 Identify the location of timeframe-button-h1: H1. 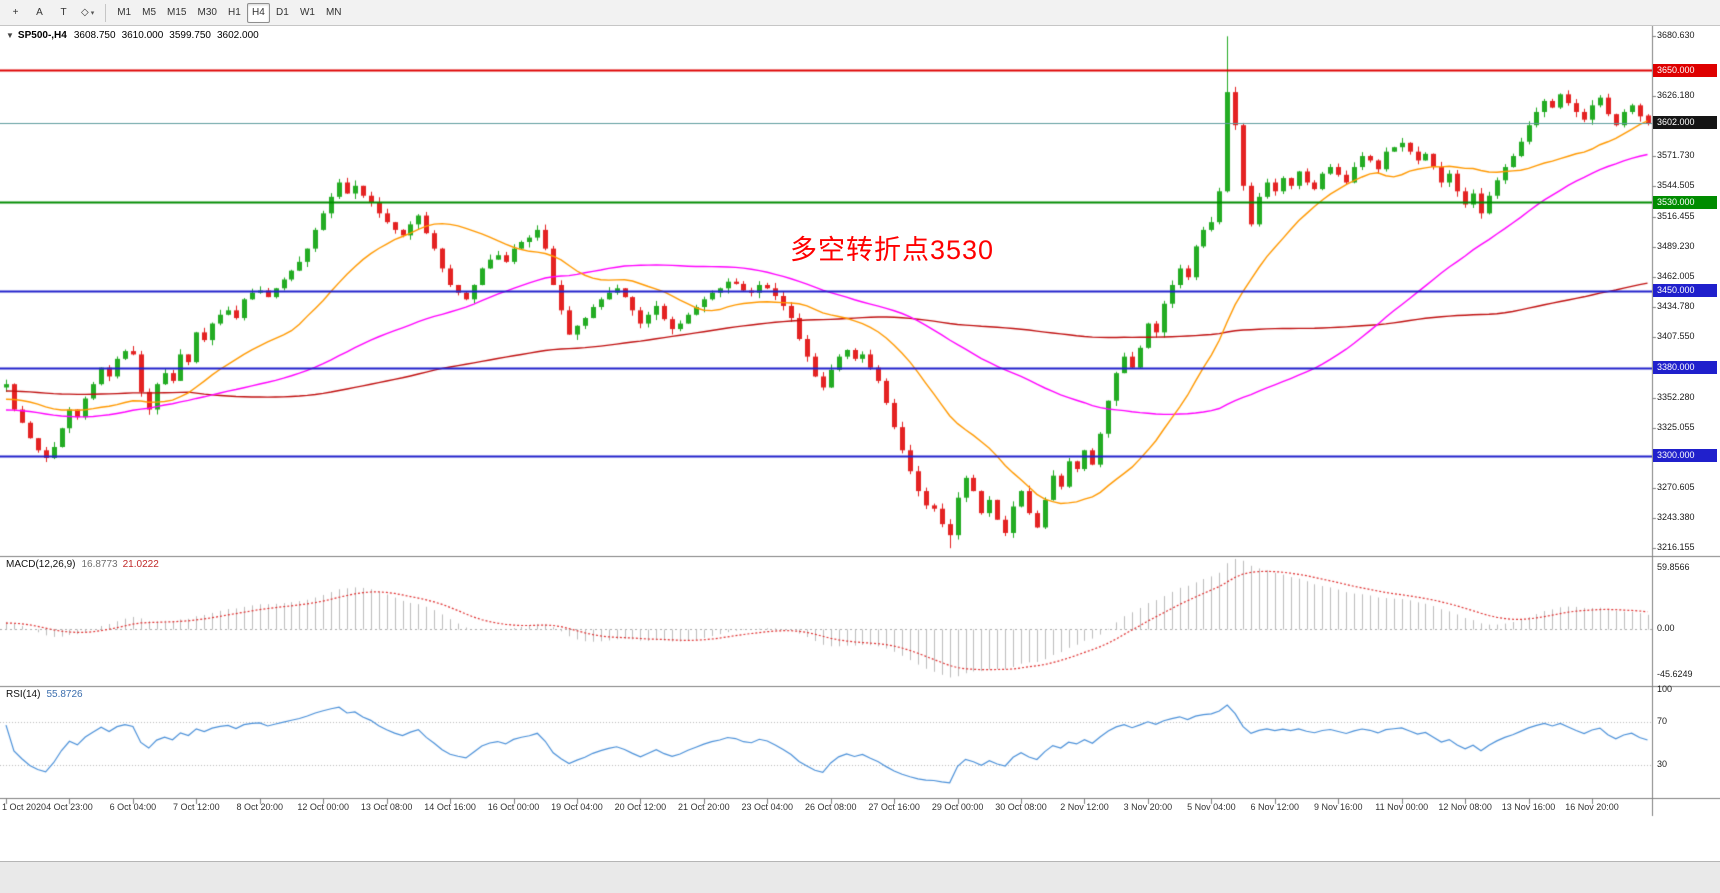
(234, 12).